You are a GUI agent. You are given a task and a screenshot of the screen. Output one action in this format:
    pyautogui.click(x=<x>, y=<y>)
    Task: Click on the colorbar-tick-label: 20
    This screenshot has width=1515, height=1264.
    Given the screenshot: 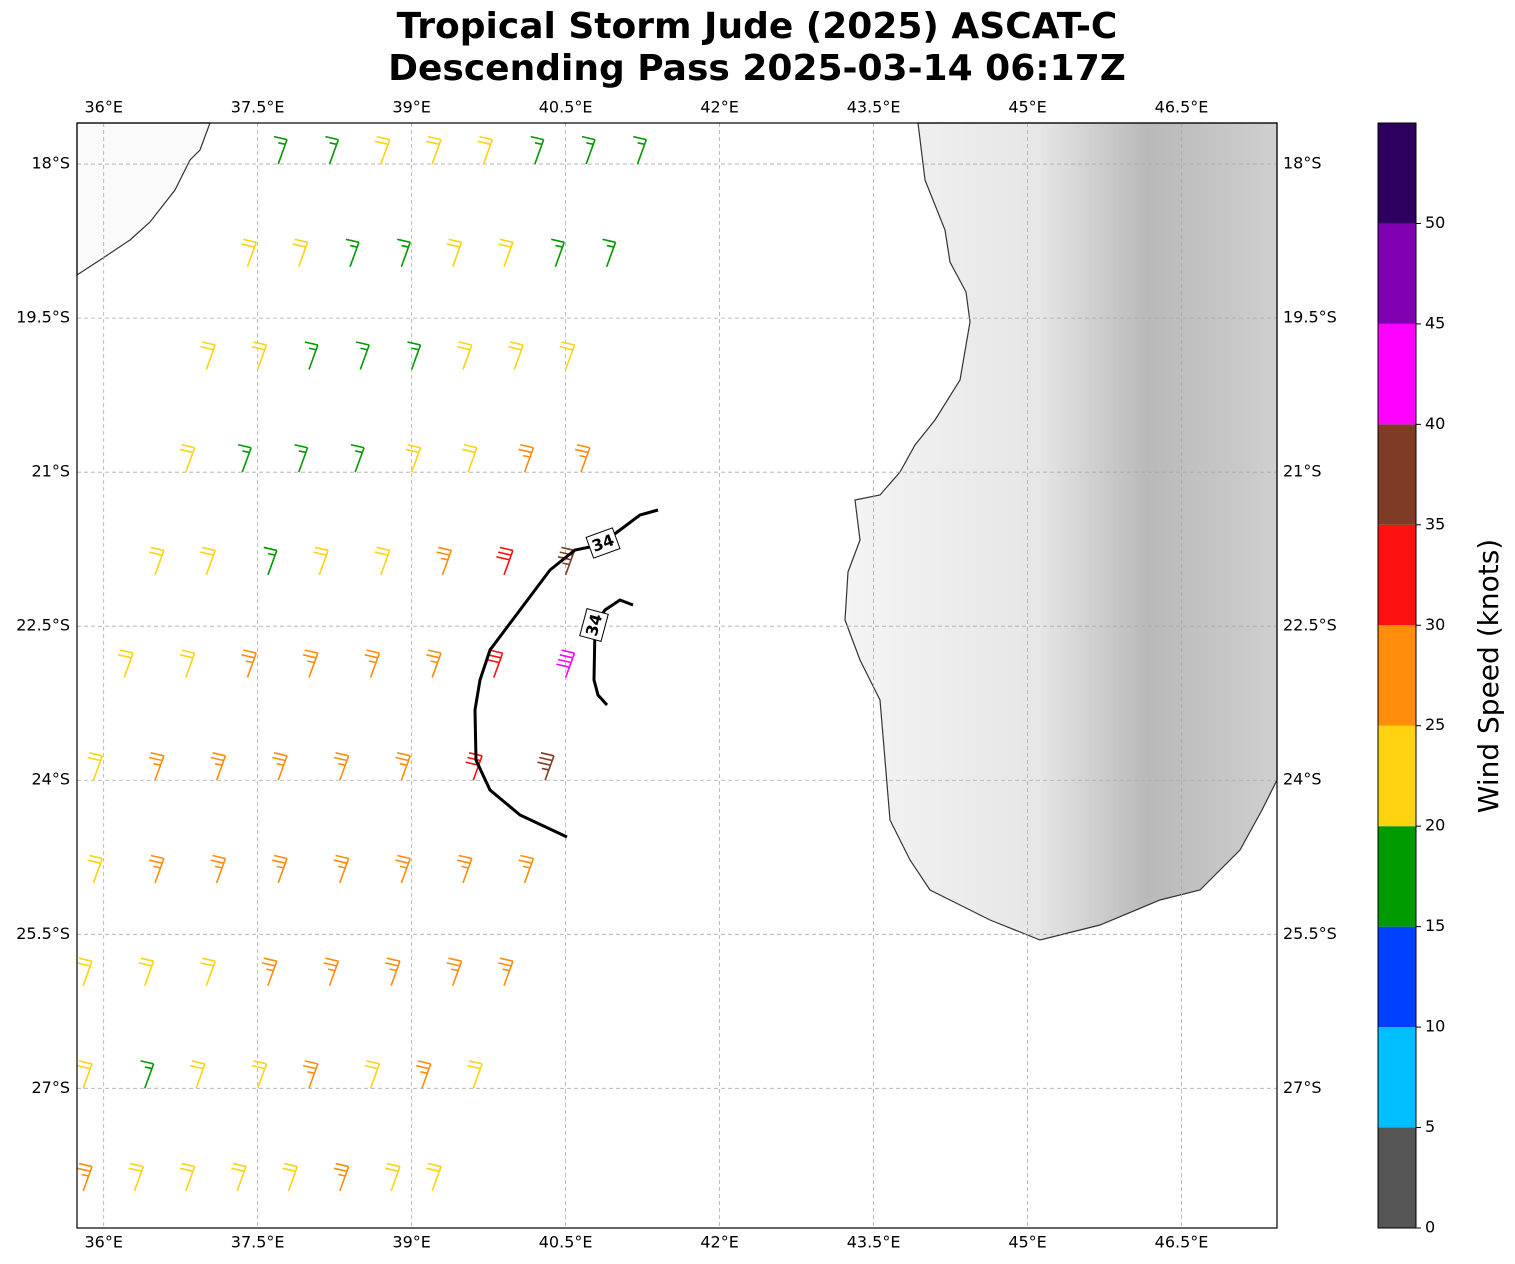 What is the action you would take?
    pyautogui.click(x=1435, y=825)
    